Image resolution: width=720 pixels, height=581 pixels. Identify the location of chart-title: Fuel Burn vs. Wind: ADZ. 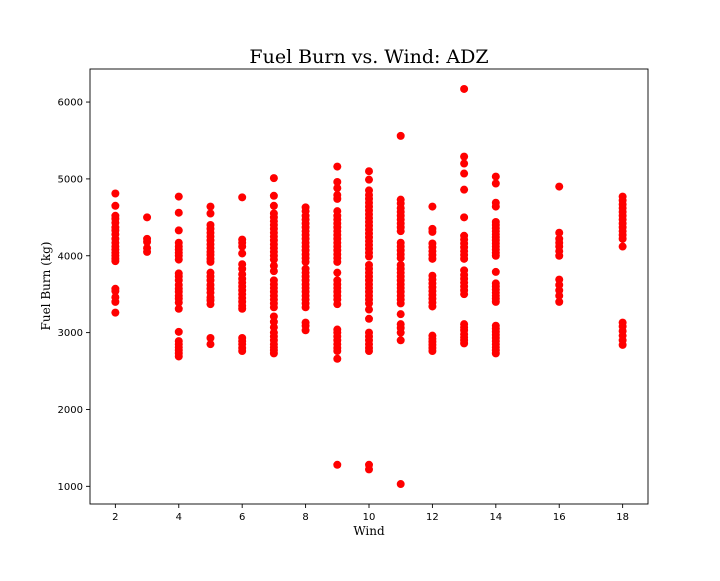
(368, 57).